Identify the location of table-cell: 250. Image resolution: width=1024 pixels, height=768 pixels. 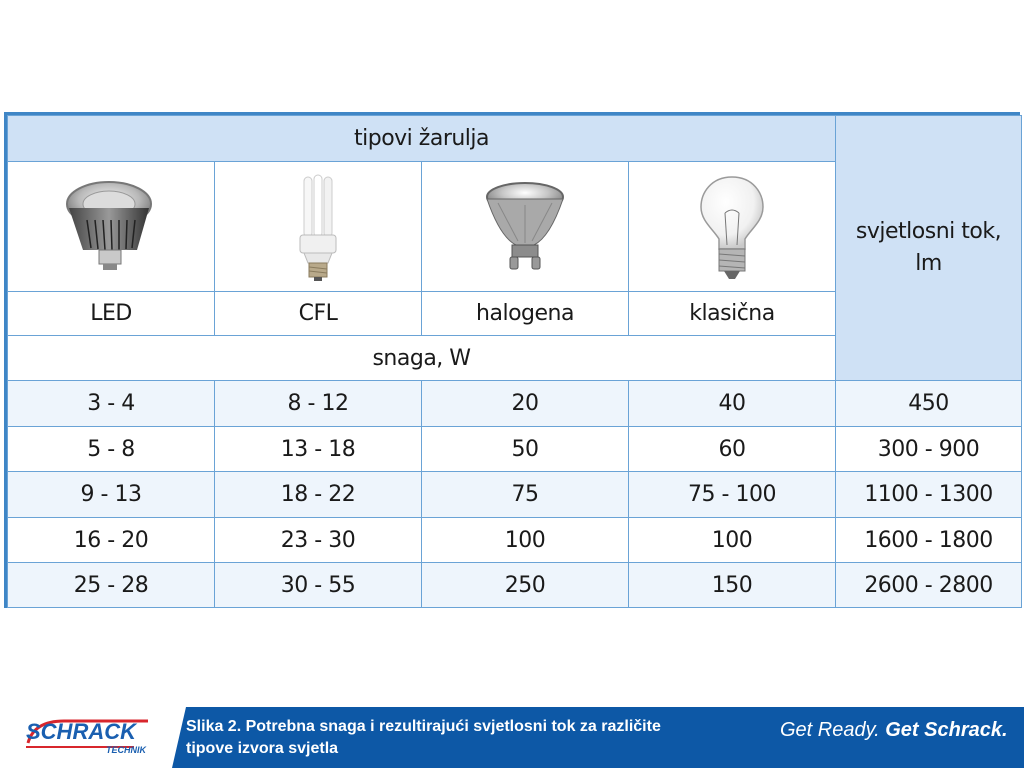
(525, 585).